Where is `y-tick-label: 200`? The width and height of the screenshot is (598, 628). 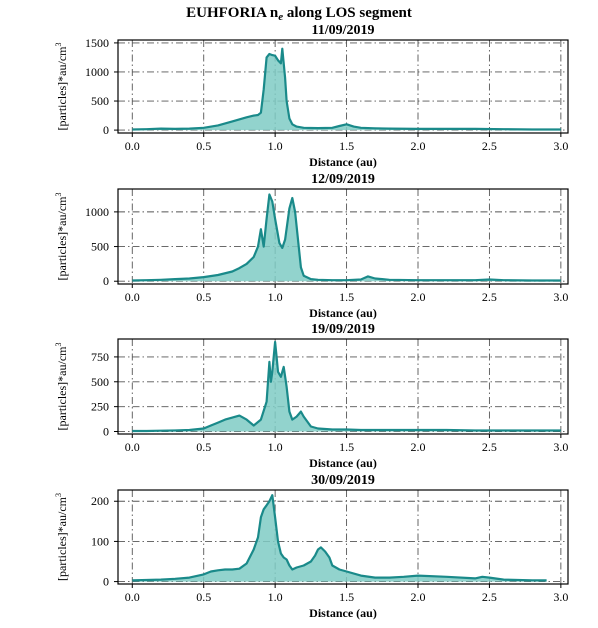 y-tick-label: 200 is located at coordinates (100, 501).